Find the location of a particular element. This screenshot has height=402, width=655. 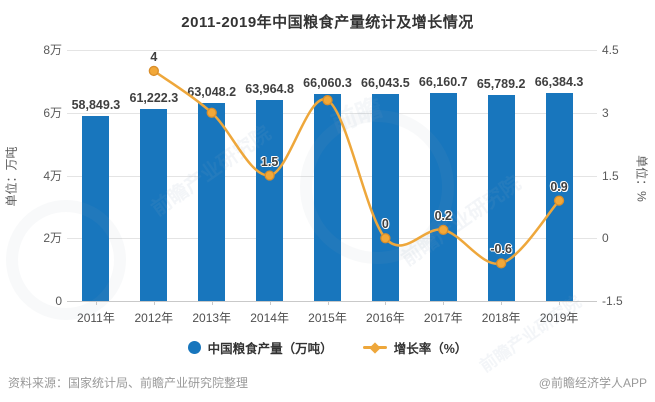

y-axis-tick-left: 8万 is located at coordinates (52, 50).